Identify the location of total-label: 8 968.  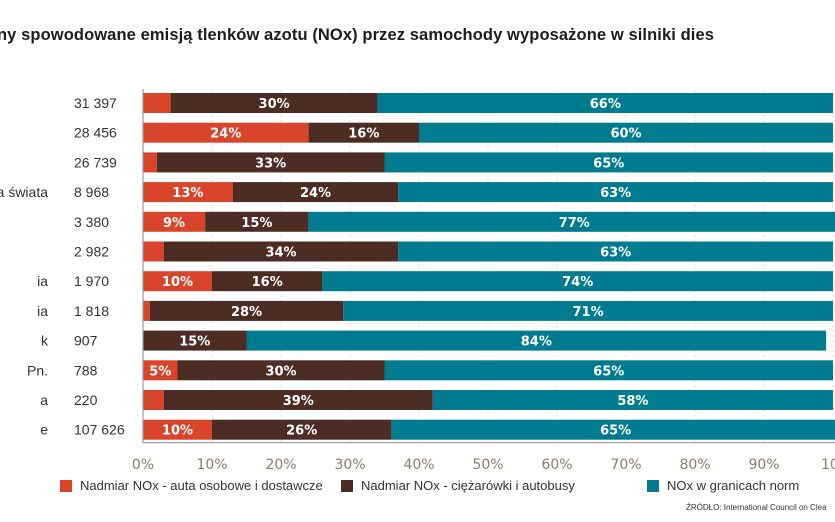
(91, 192).